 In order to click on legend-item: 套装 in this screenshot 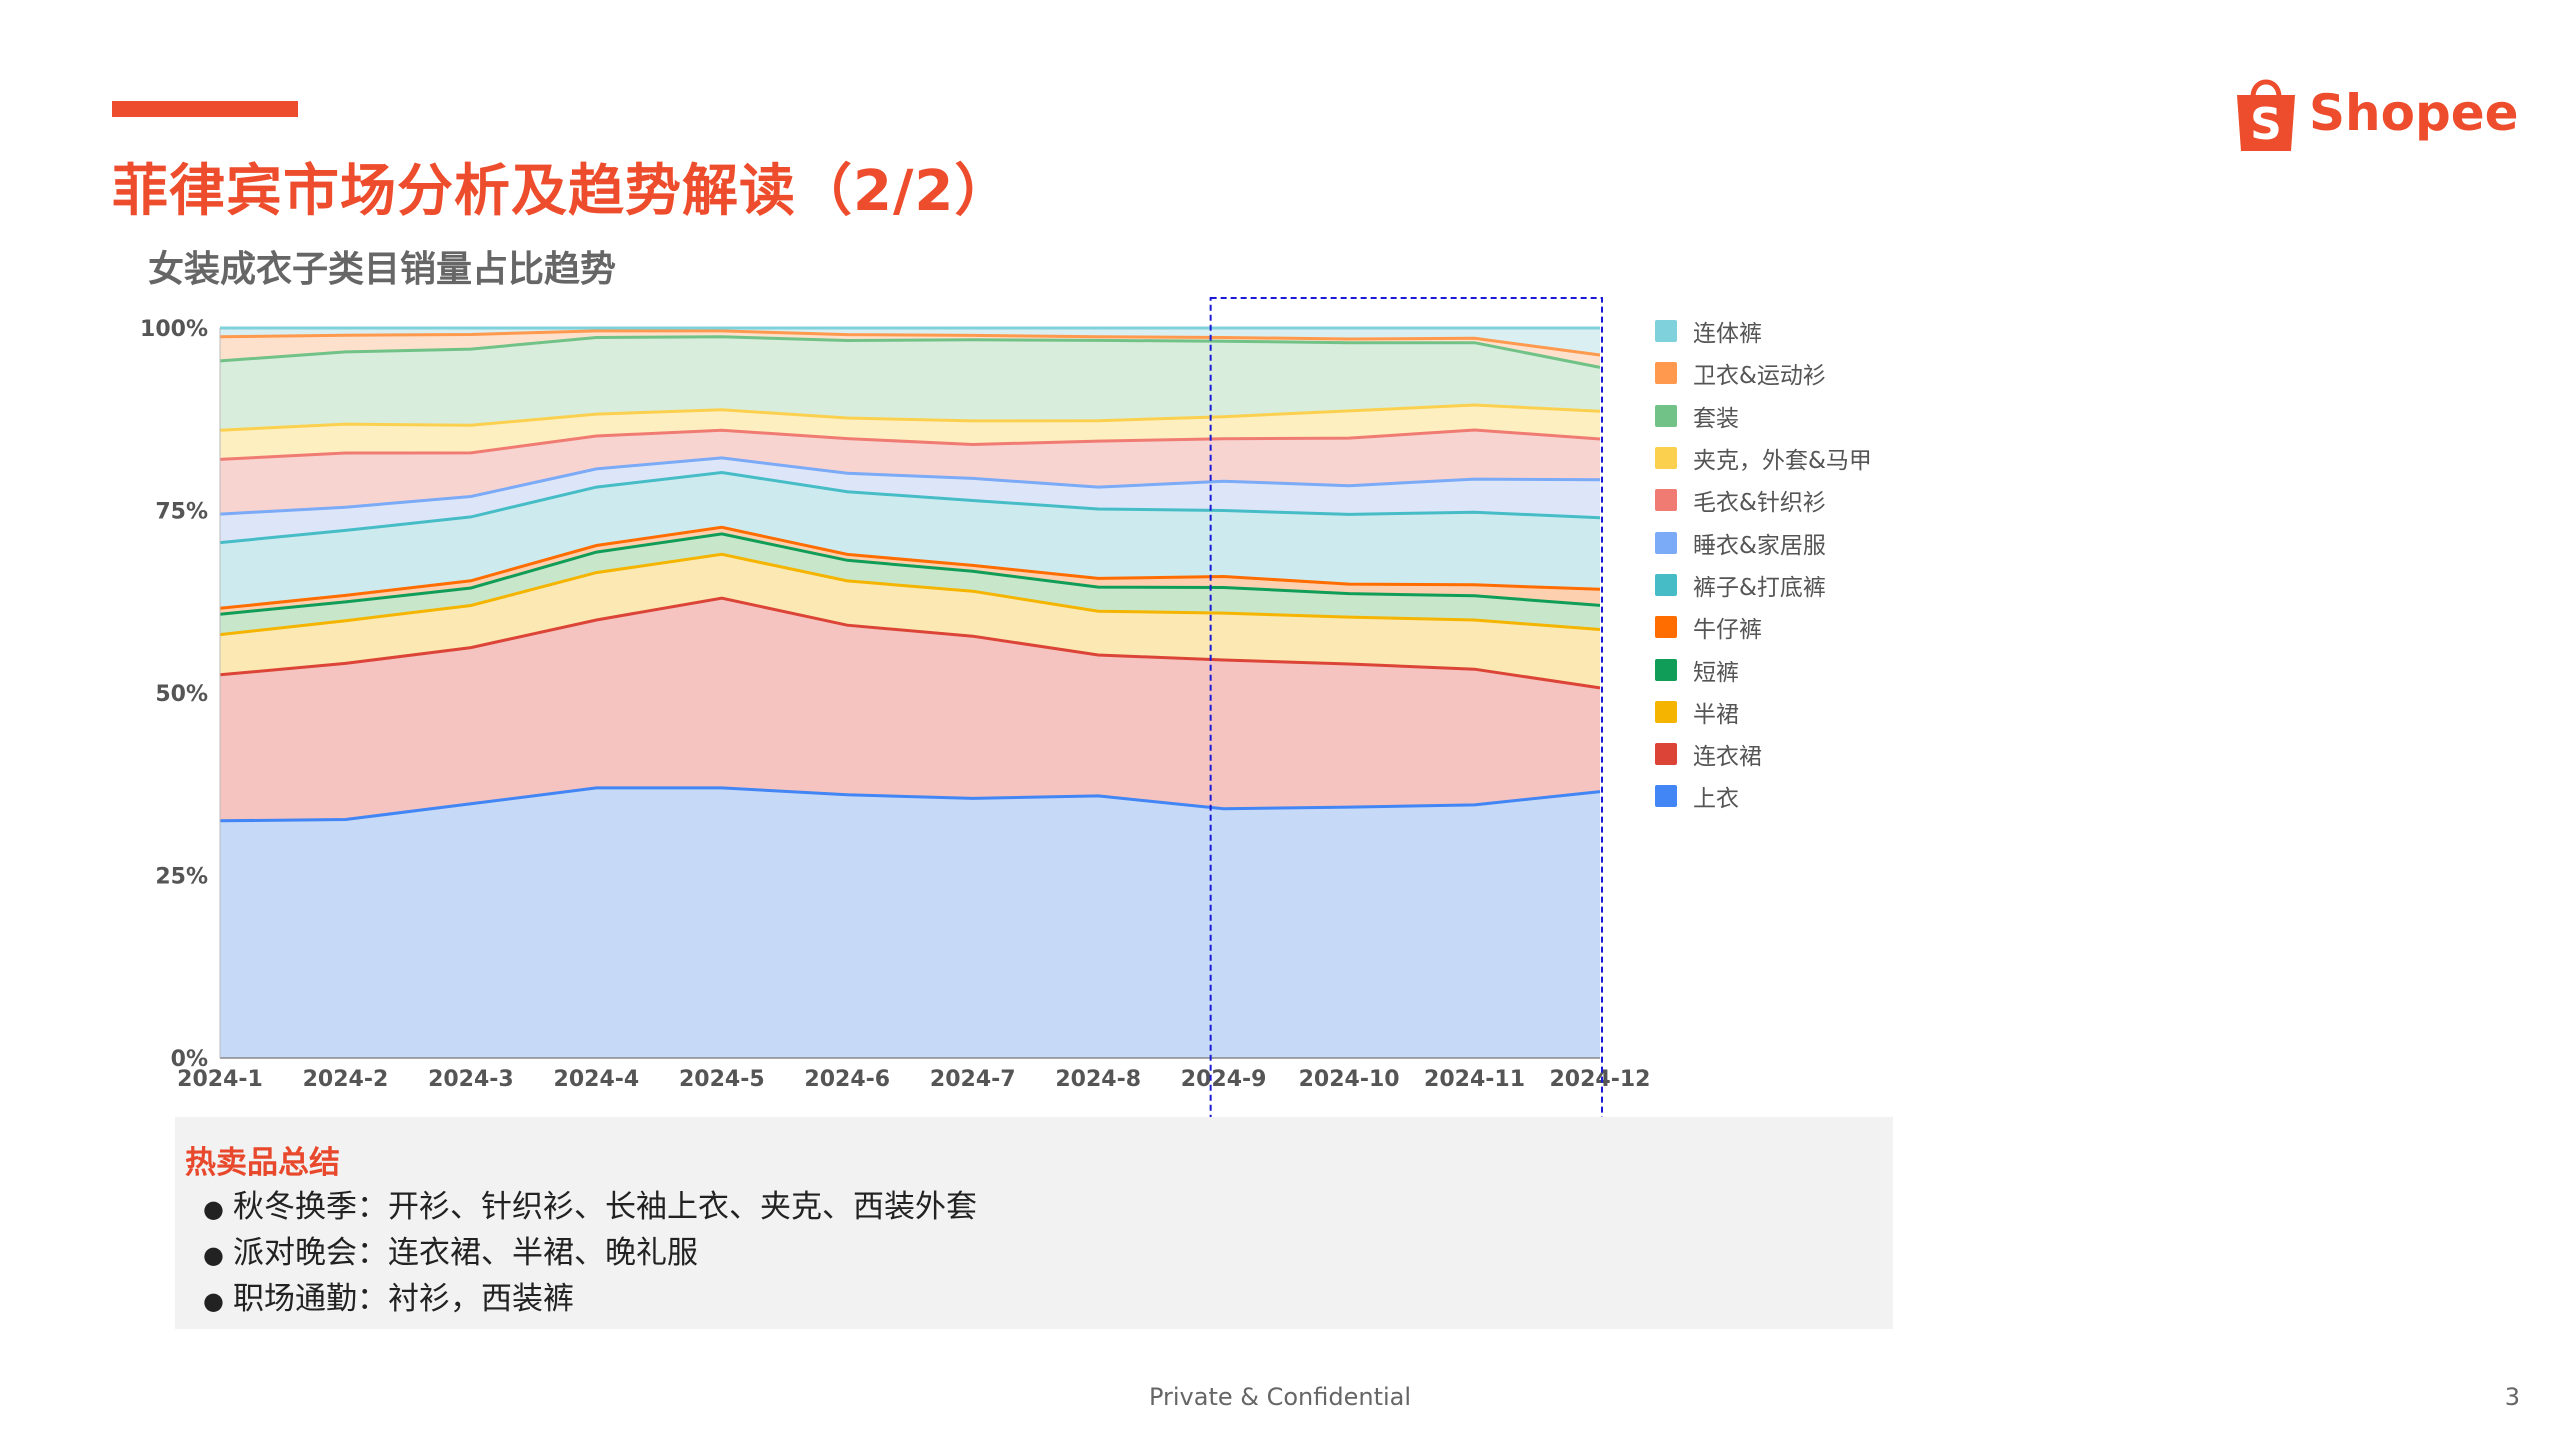, I will do `click(1763, 416)`.